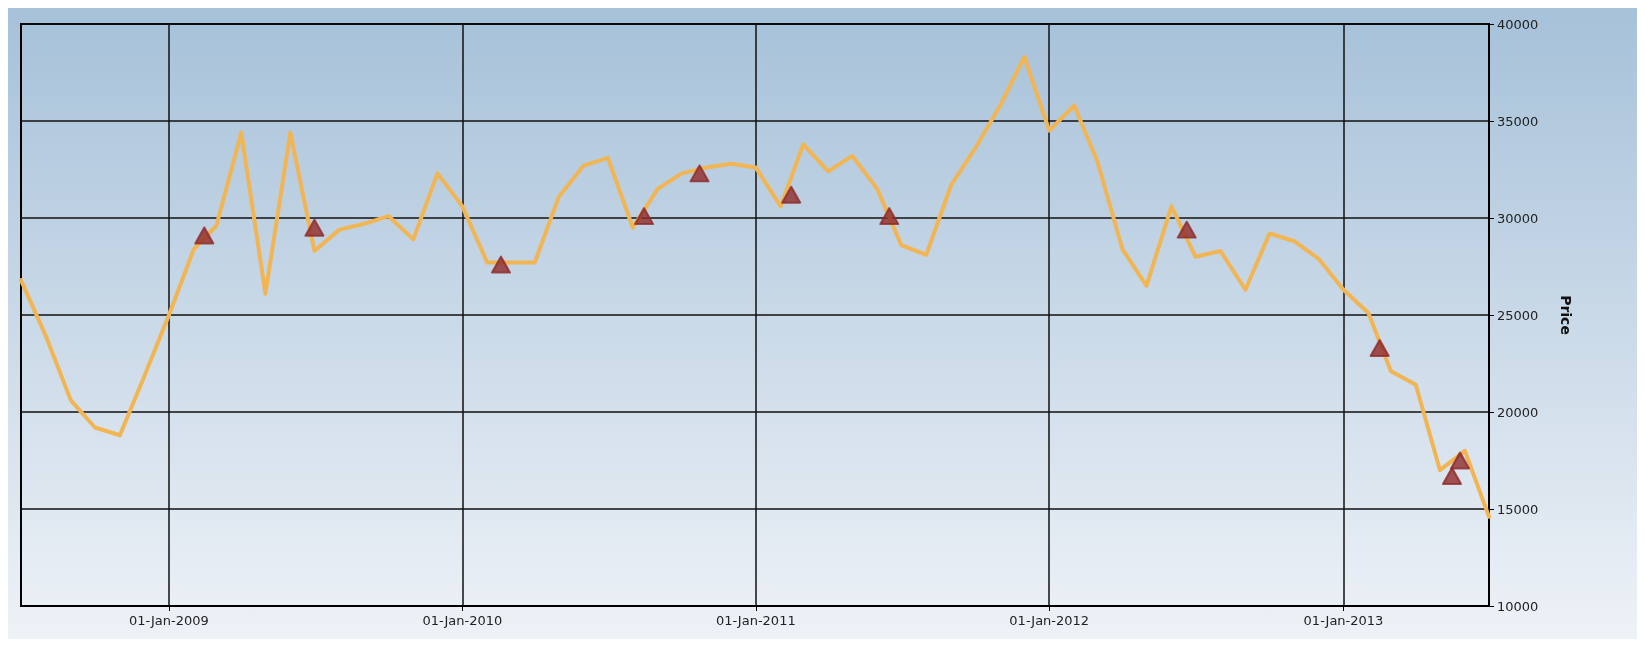  Describe the element at coordinates (1518, 121) in the screenshot. I see `y-tick-label: 35000` at that location.